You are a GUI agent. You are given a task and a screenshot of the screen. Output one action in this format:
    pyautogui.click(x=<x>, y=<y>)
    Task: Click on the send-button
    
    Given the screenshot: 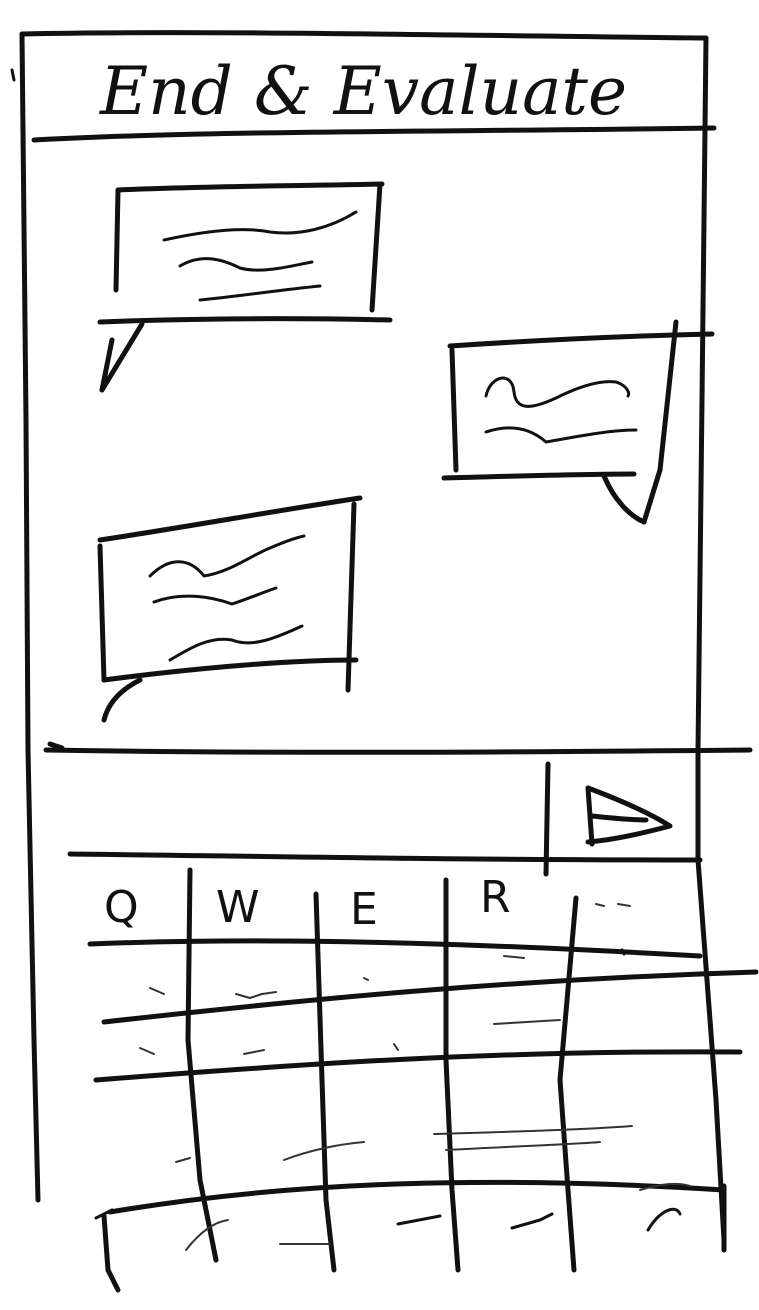 What is the action you would take?
    pyautogui.click(x=625, y=810)
    